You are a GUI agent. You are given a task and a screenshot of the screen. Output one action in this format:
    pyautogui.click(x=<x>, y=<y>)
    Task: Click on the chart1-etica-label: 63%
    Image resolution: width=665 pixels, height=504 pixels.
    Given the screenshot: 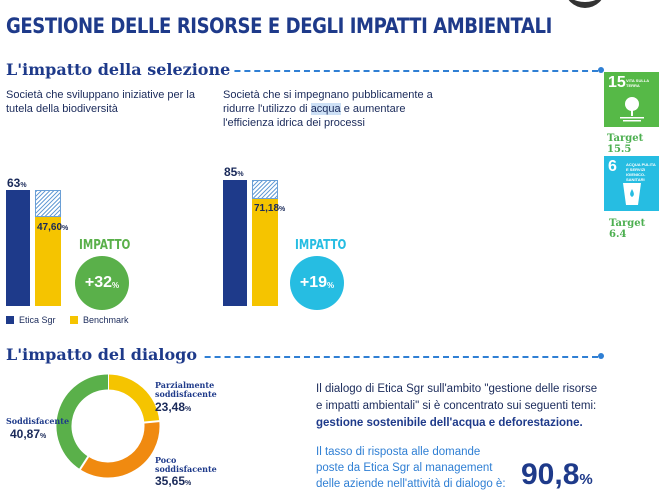 What is the action you would take?
    pyautogui.click(x=17, y=183)
    